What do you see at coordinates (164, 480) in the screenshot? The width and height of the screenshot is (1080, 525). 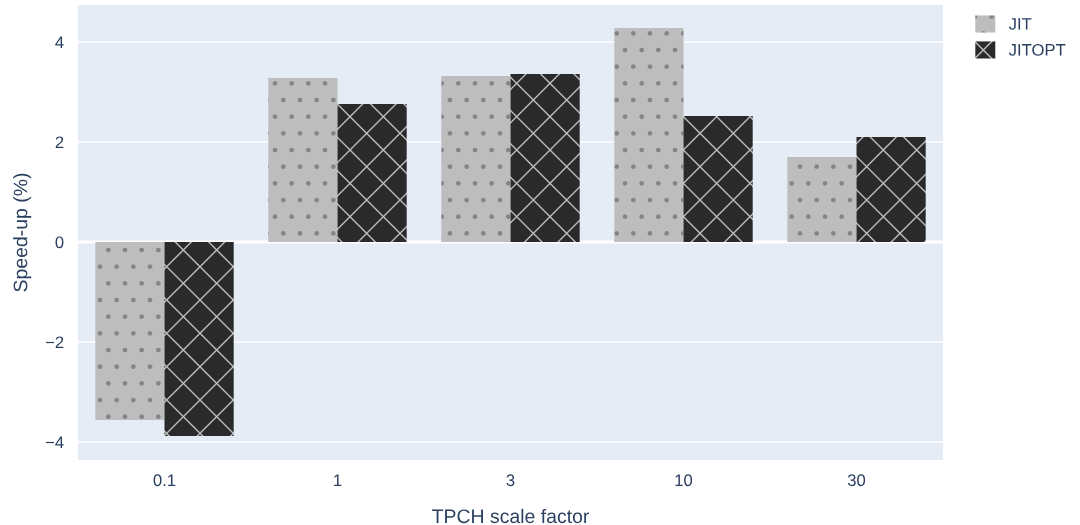 I see `x-tick-label: 0.1` at bounding box center [164, 480].